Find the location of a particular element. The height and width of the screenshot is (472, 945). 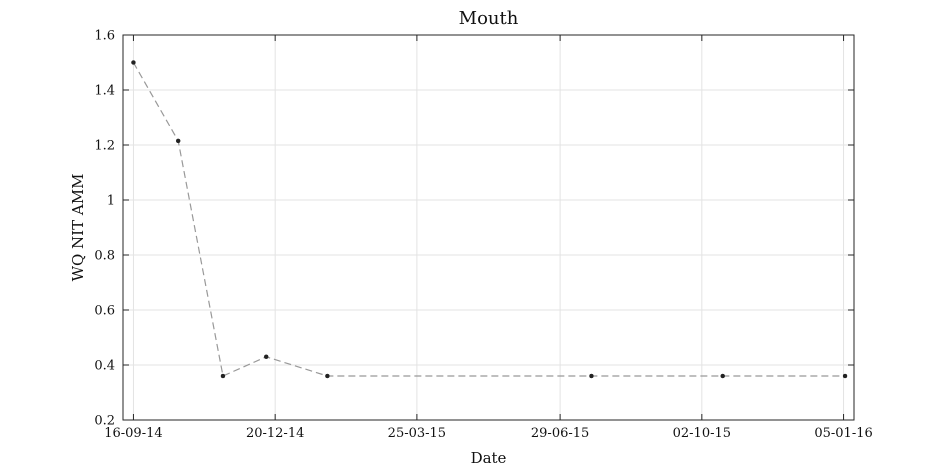

x-tick-label: 16-09-14 is located at coordinates (133, 433).